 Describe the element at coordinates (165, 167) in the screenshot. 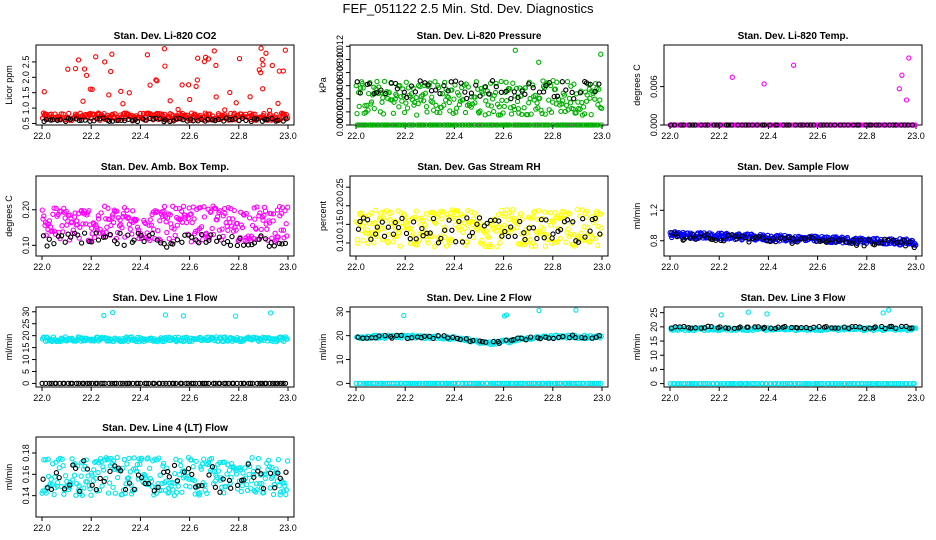

I see `chart-title: Stan. Dev. Amb. Box Temp.` at that location.